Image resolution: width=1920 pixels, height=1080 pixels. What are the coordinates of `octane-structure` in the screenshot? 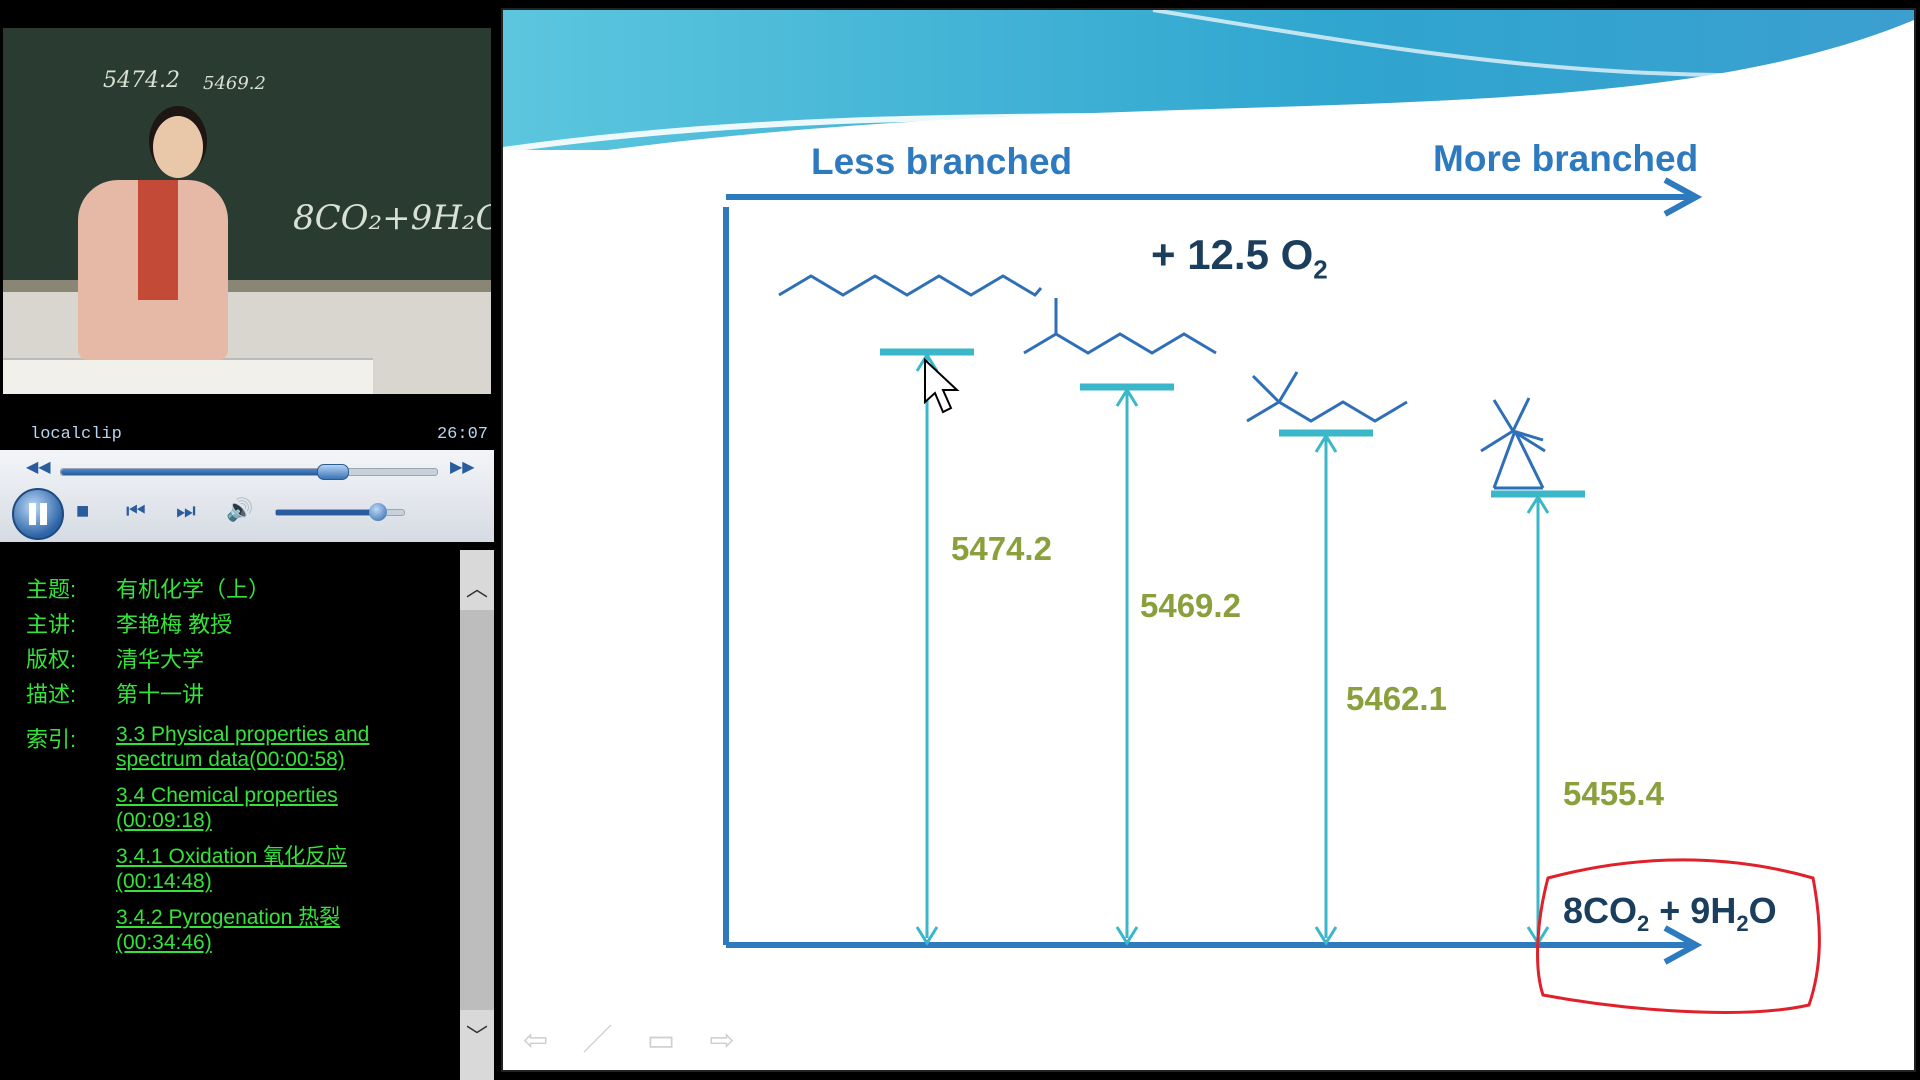 It's located at (910, 285).